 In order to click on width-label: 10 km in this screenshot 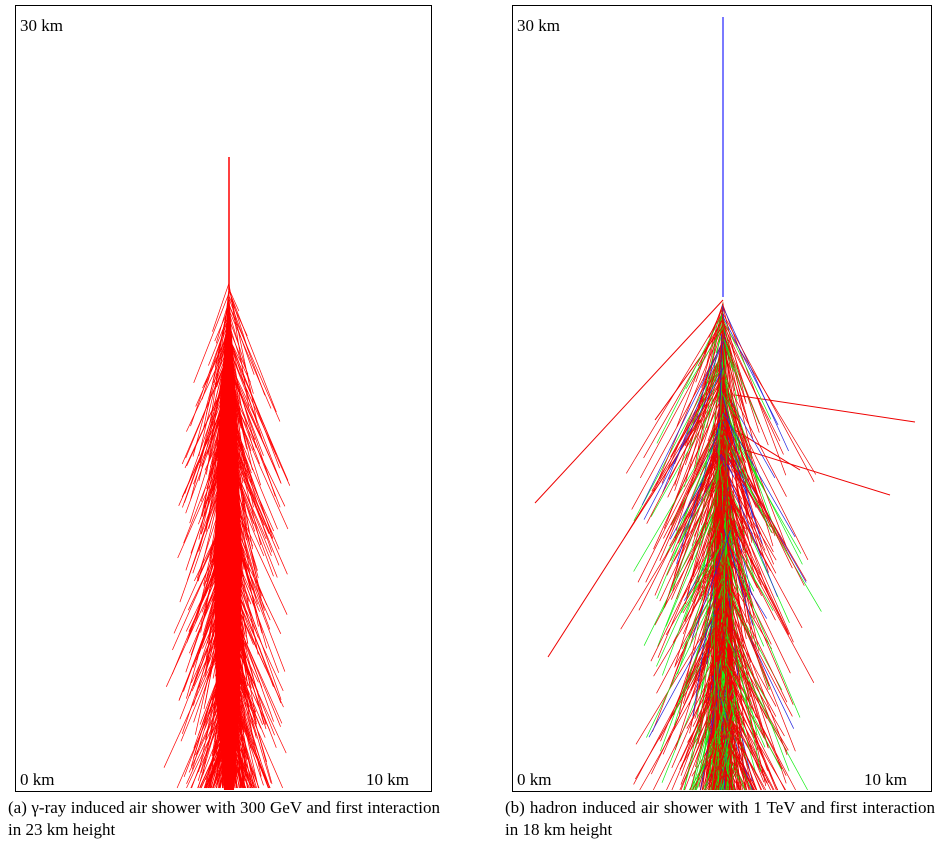, I will do `click(885, 779)`.